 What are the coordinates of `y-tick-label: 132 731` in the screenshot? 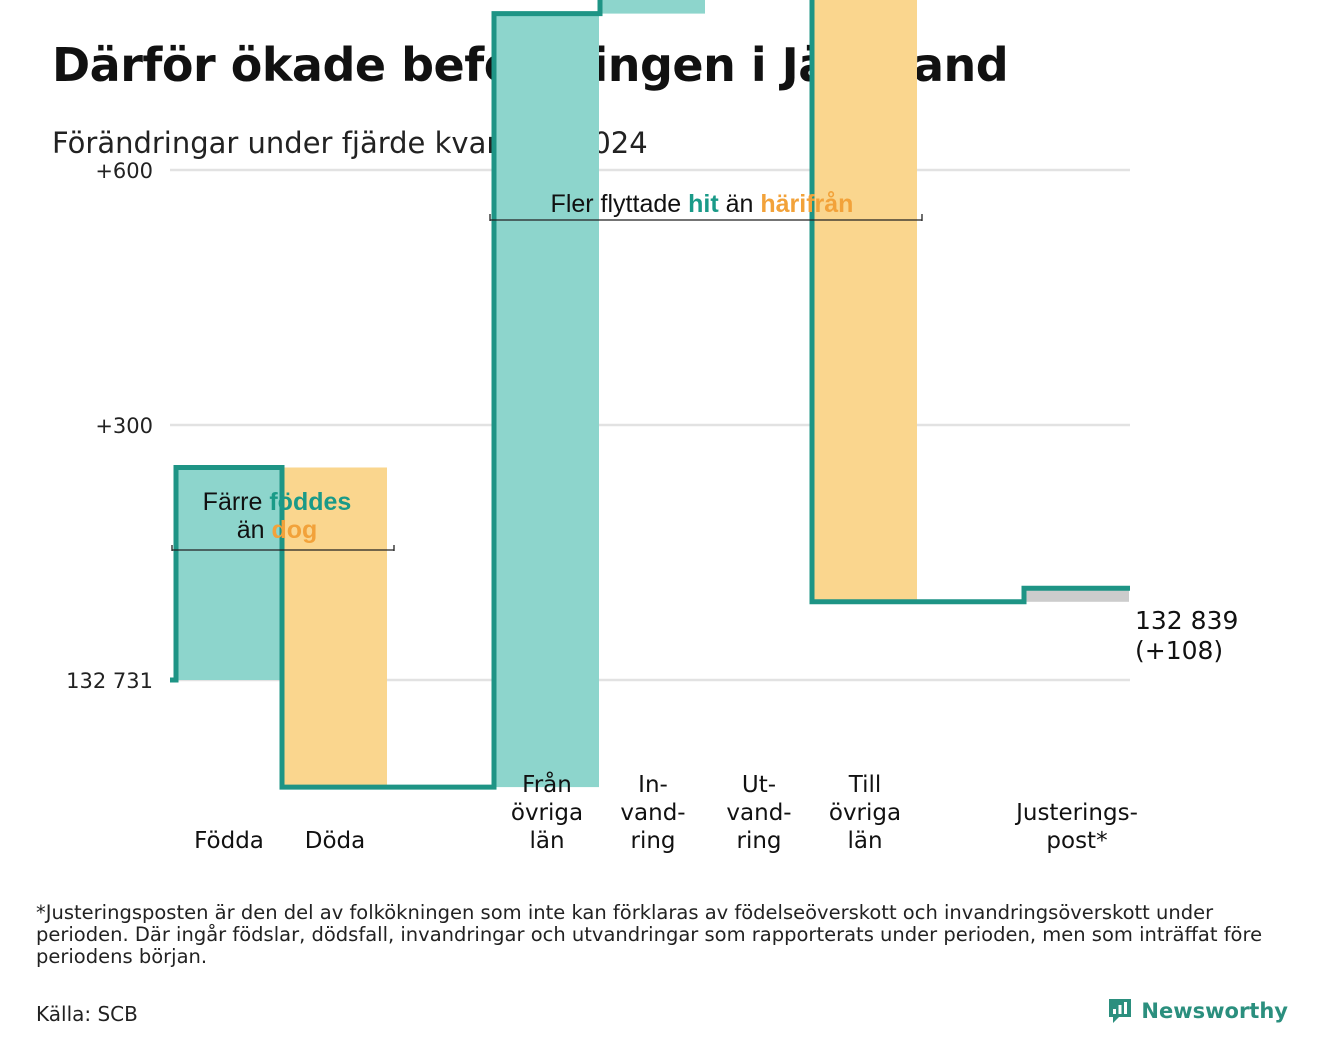 It's located at (109, 681).